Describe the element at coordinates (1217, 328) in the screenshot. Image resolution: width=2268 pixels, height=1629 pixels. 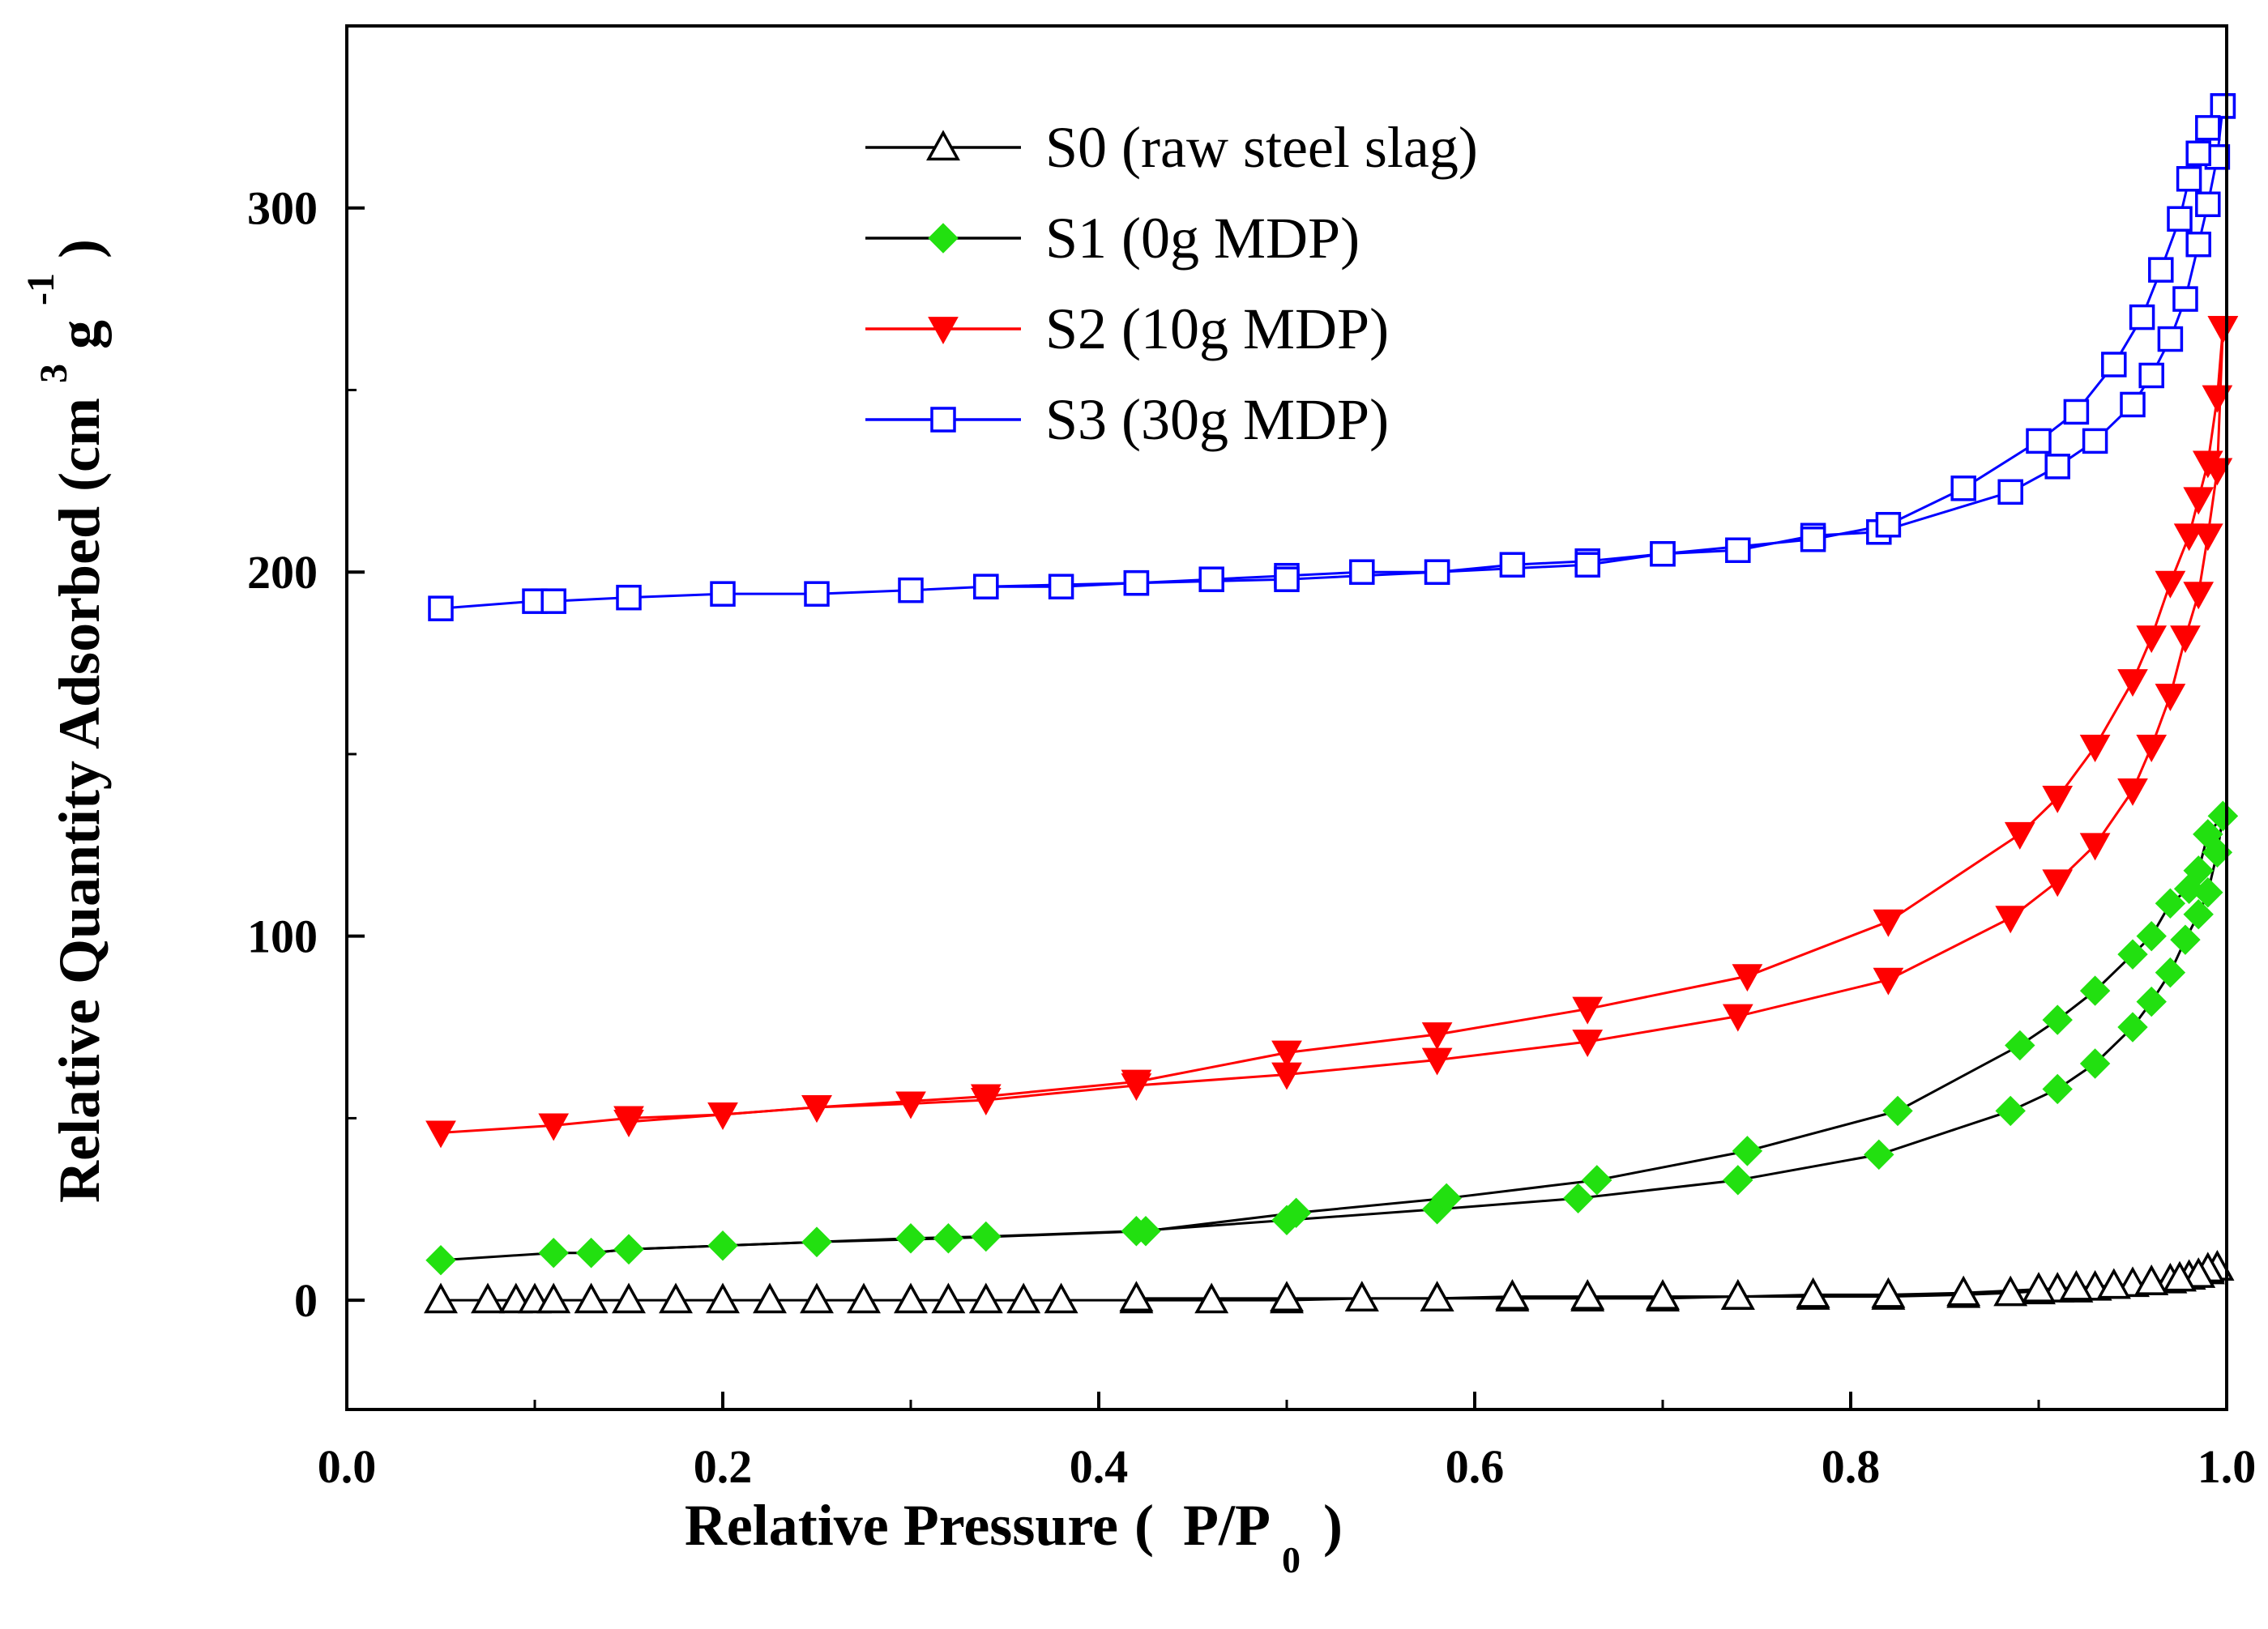
I see `legend-label-2: S2 (10g MDP)` at that location.